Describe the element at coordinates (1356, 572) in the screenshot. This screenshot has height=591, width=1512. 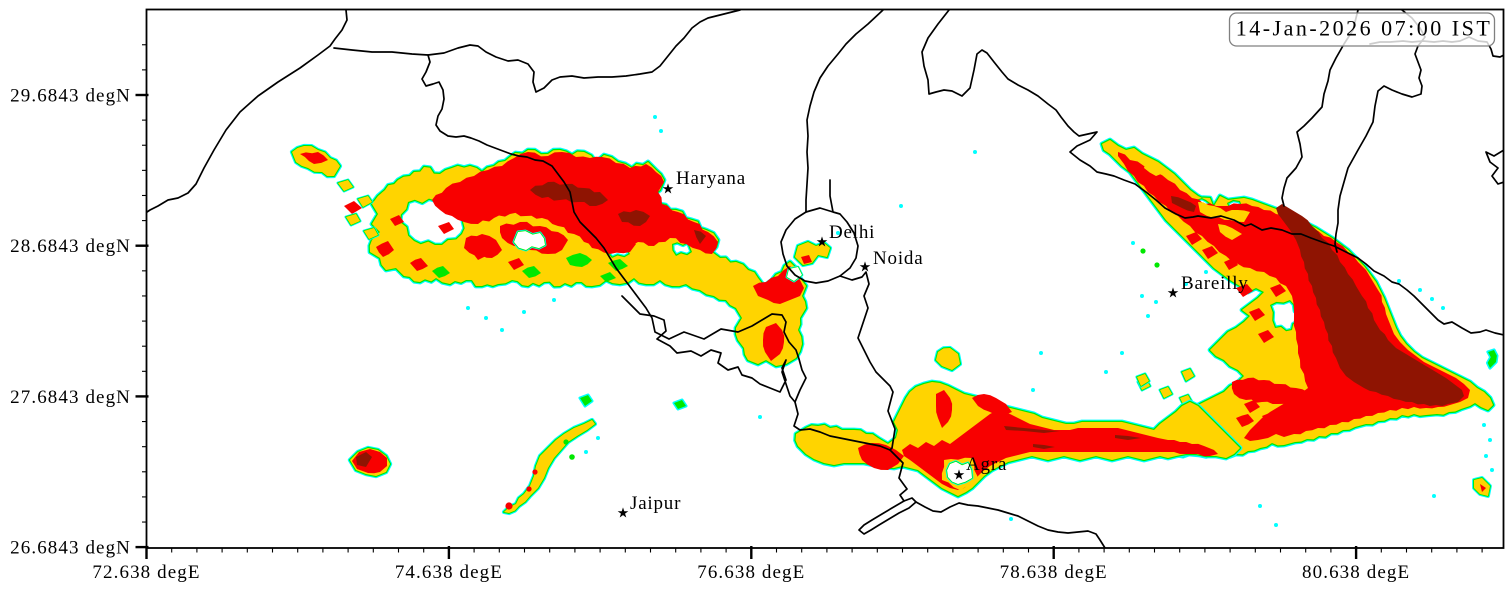
I see `svg-text: 80.638 degE` at that location.